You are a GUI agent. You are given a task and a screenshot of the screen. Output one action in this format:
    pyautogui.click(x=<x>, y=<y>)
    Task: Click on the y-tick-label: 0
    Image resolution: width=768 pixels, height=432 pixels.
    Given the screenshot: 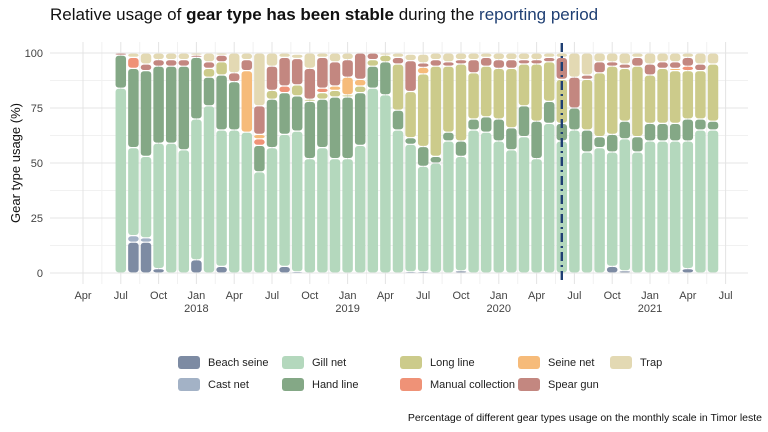 What is the action you would take?
    pyautogui.click(x=40, y=274)
    